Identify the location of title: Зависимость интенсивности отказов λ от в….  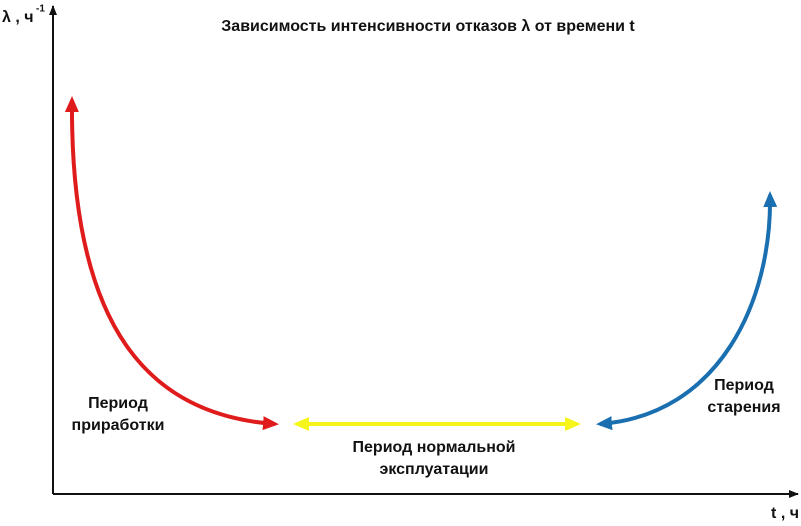
(428, 26).